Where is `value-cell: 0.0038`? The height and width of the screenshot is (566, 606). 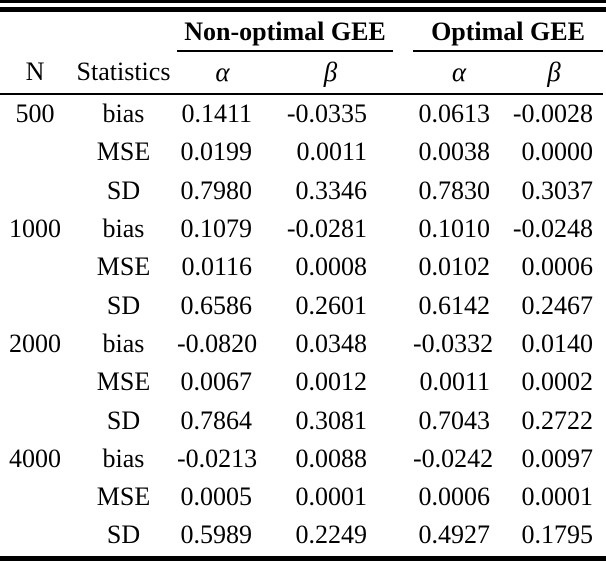
value-cell: 0.0038 is located at coordinates (454, 152).